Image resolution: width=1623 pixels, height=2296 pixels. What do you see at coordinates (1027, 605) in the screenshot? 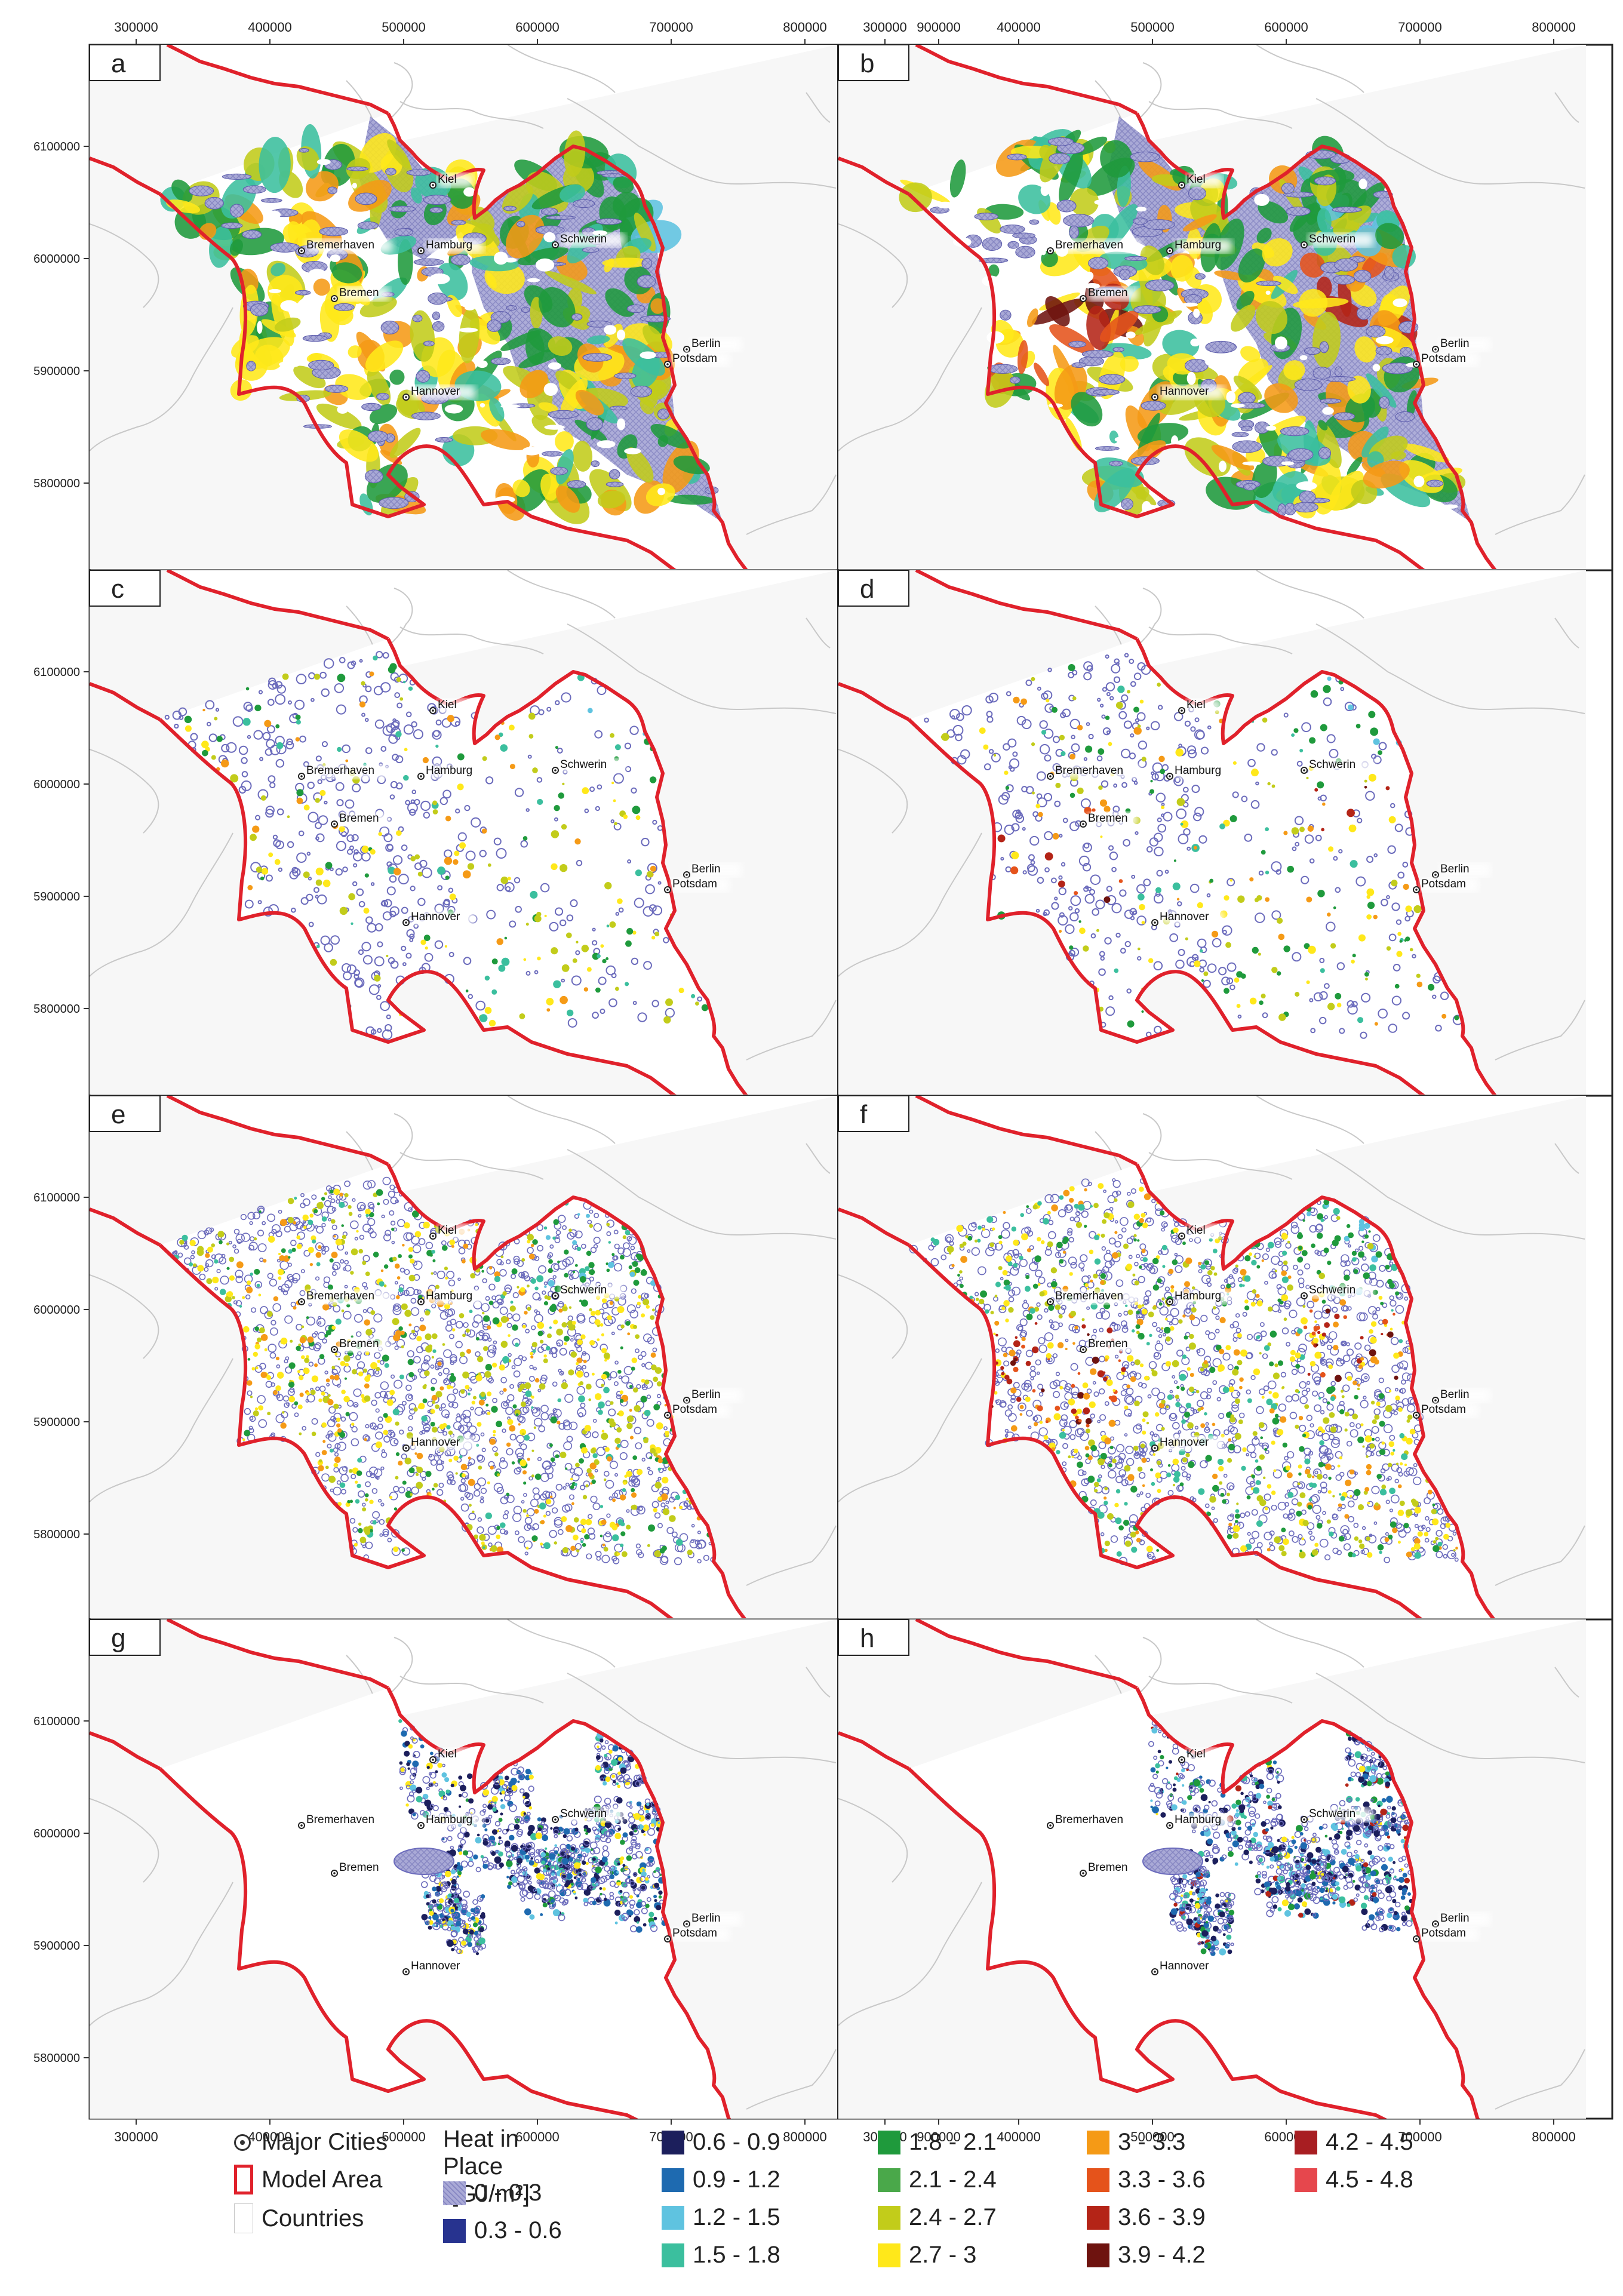
I see `model-area-outline` at bounding box center [1027, 605].